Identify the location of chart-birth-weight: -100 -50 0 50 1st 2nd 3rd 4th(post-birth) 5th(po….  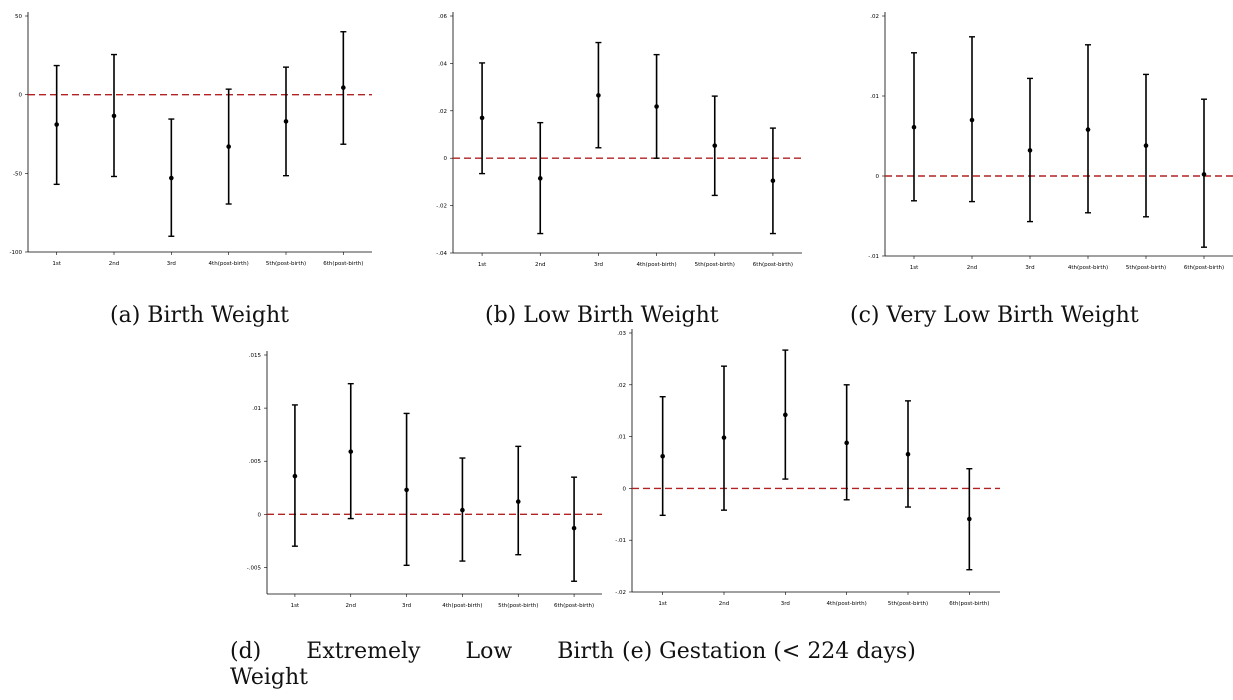
(191, 139).